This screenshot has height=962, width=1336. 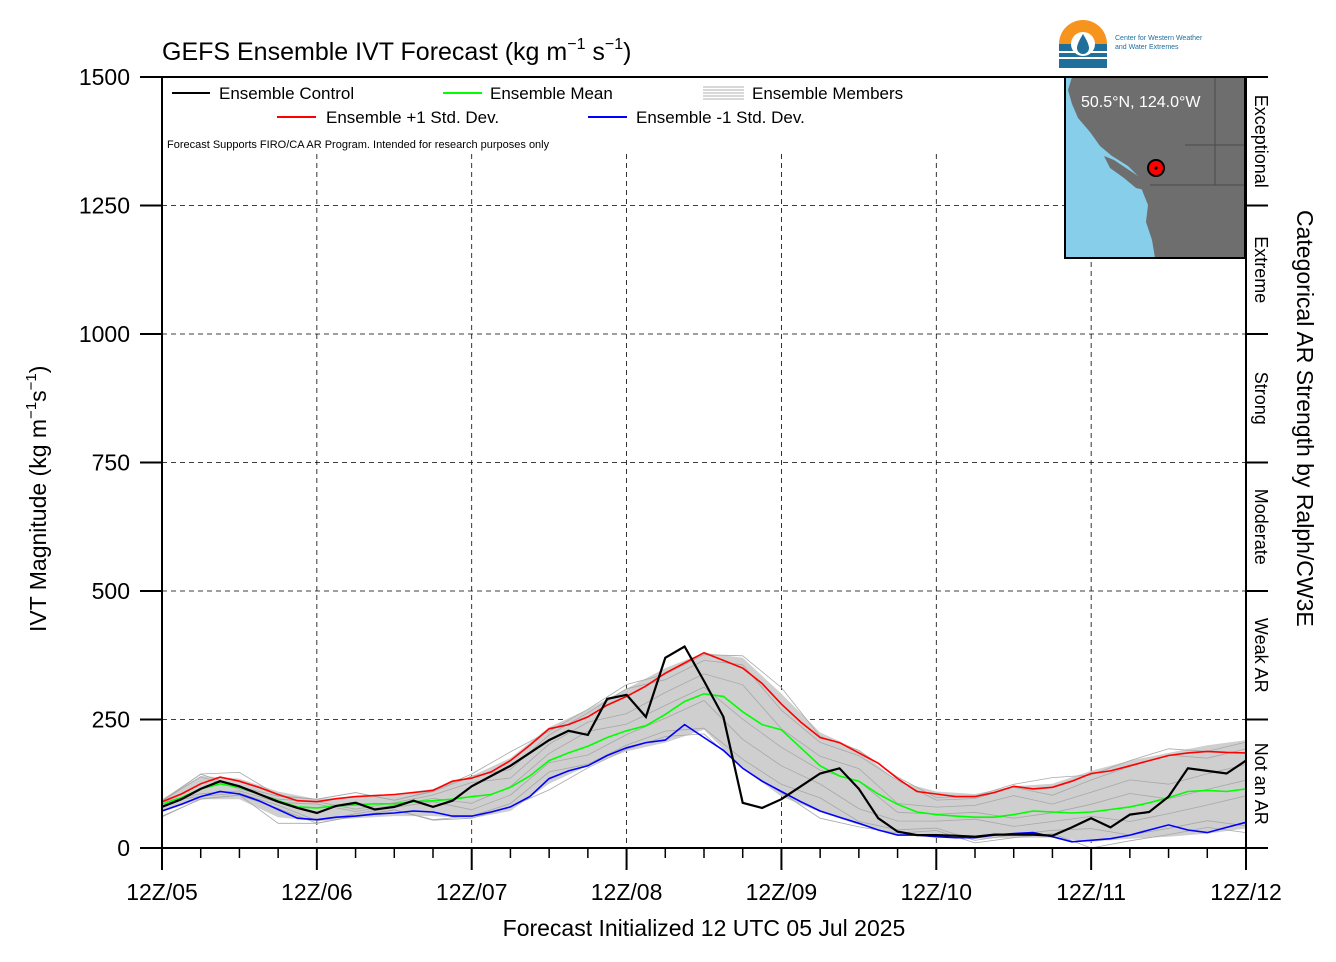 I want to click on category-label-5: Exceptional, so click(x=1261, y=141).